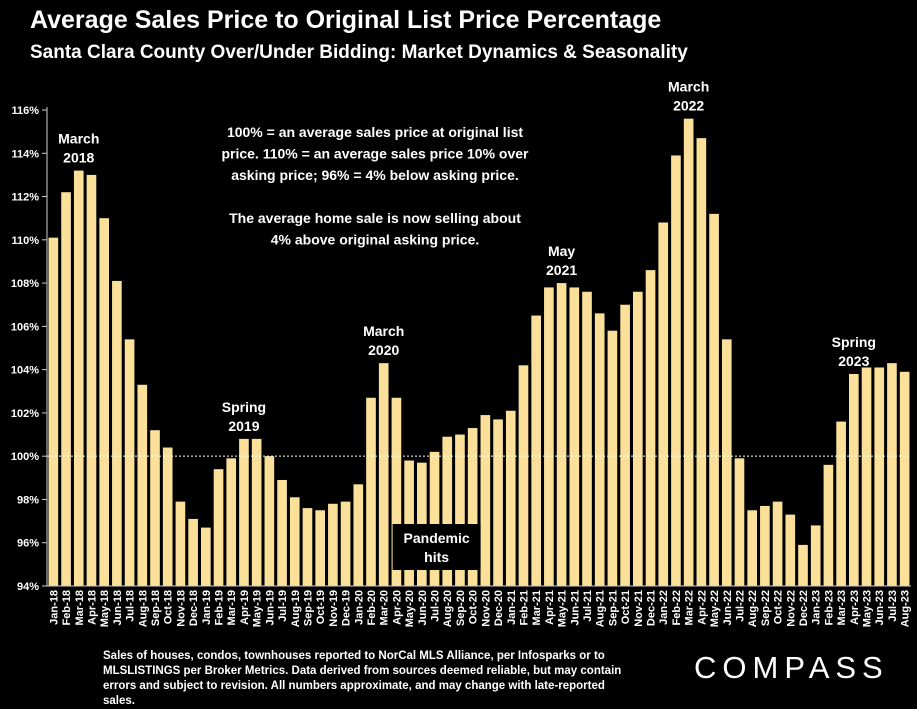 Image resolution: width=917 pixels, height=709 pixels. What do you see at coordinates (728, 607) in the screenshot?
I see `x-tick-label: Jun-22` at bounding box center [728, 607].